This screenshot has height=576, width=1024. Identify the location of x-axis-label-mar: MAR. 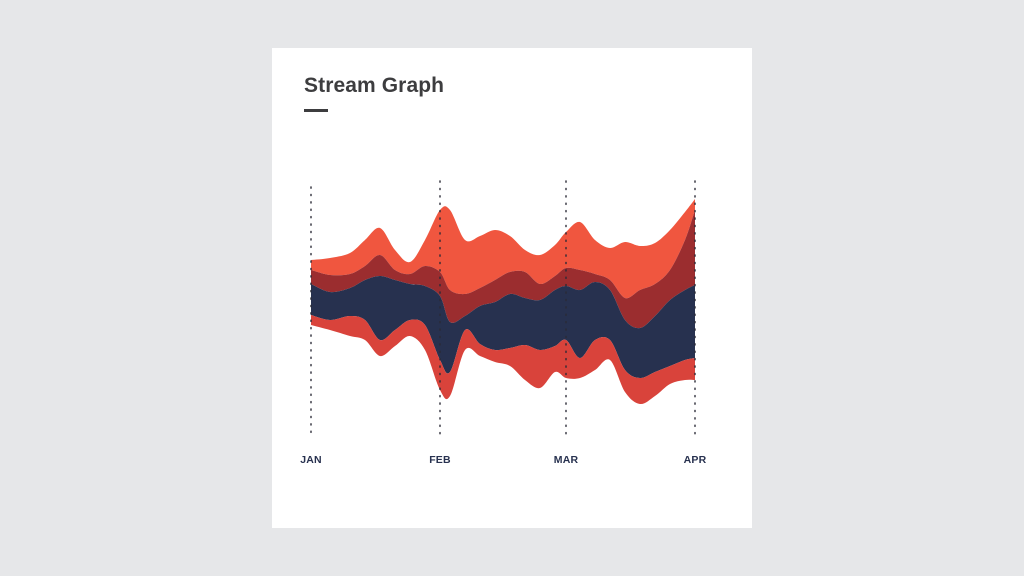
(566, 460).